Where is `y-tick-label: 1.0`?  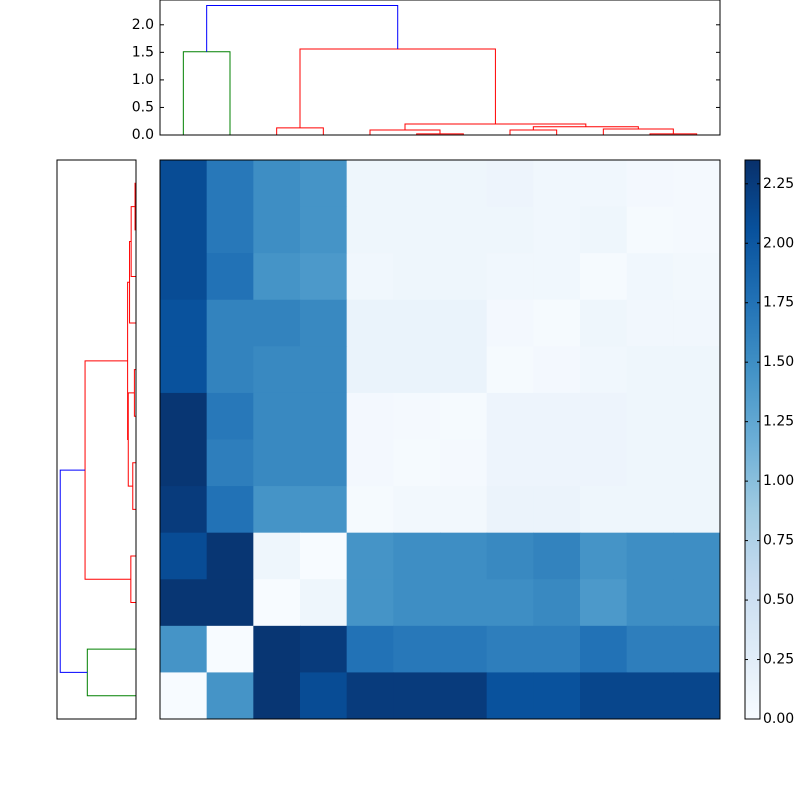 y-tick-label: 1.0 is located at coordinates (143, 80).